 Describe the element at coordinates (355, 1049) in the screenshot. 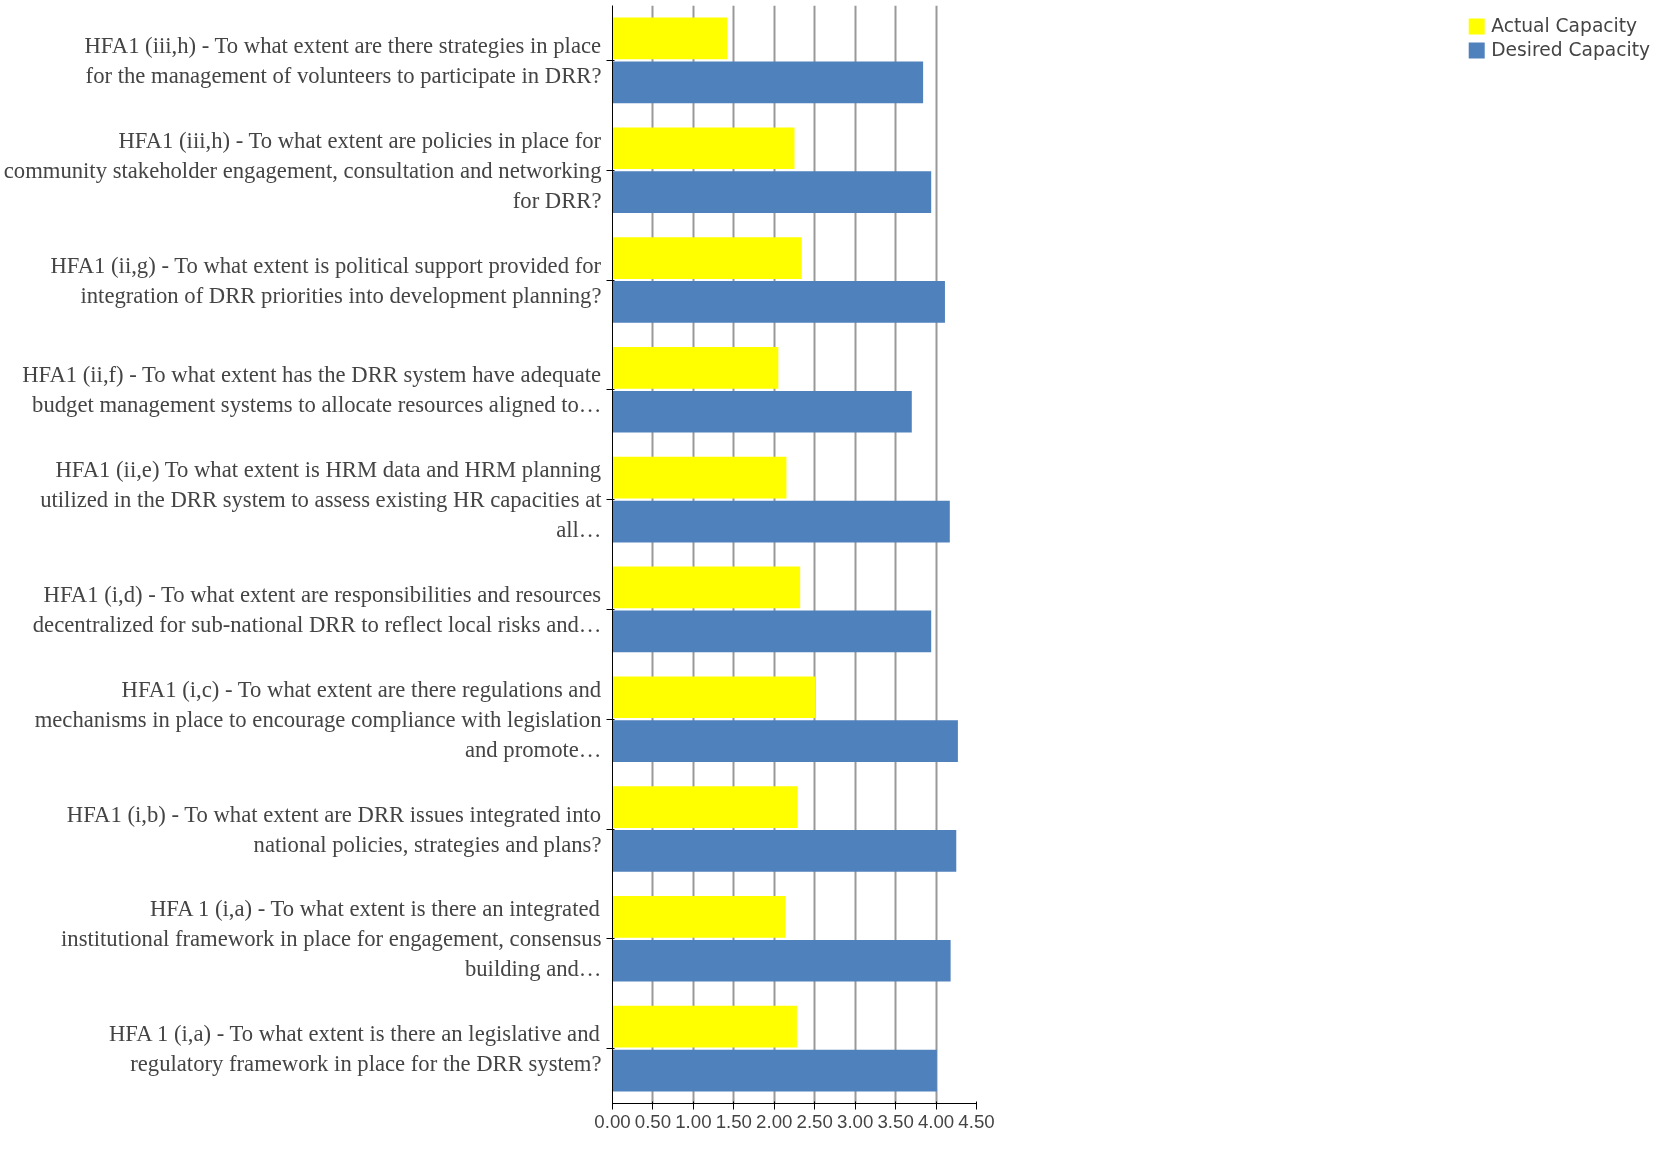

I see `y-tick-label: HFA 1 (i,a) - To what extent is there an legislative and regulatory framework in place for the DRR system?` at that location.